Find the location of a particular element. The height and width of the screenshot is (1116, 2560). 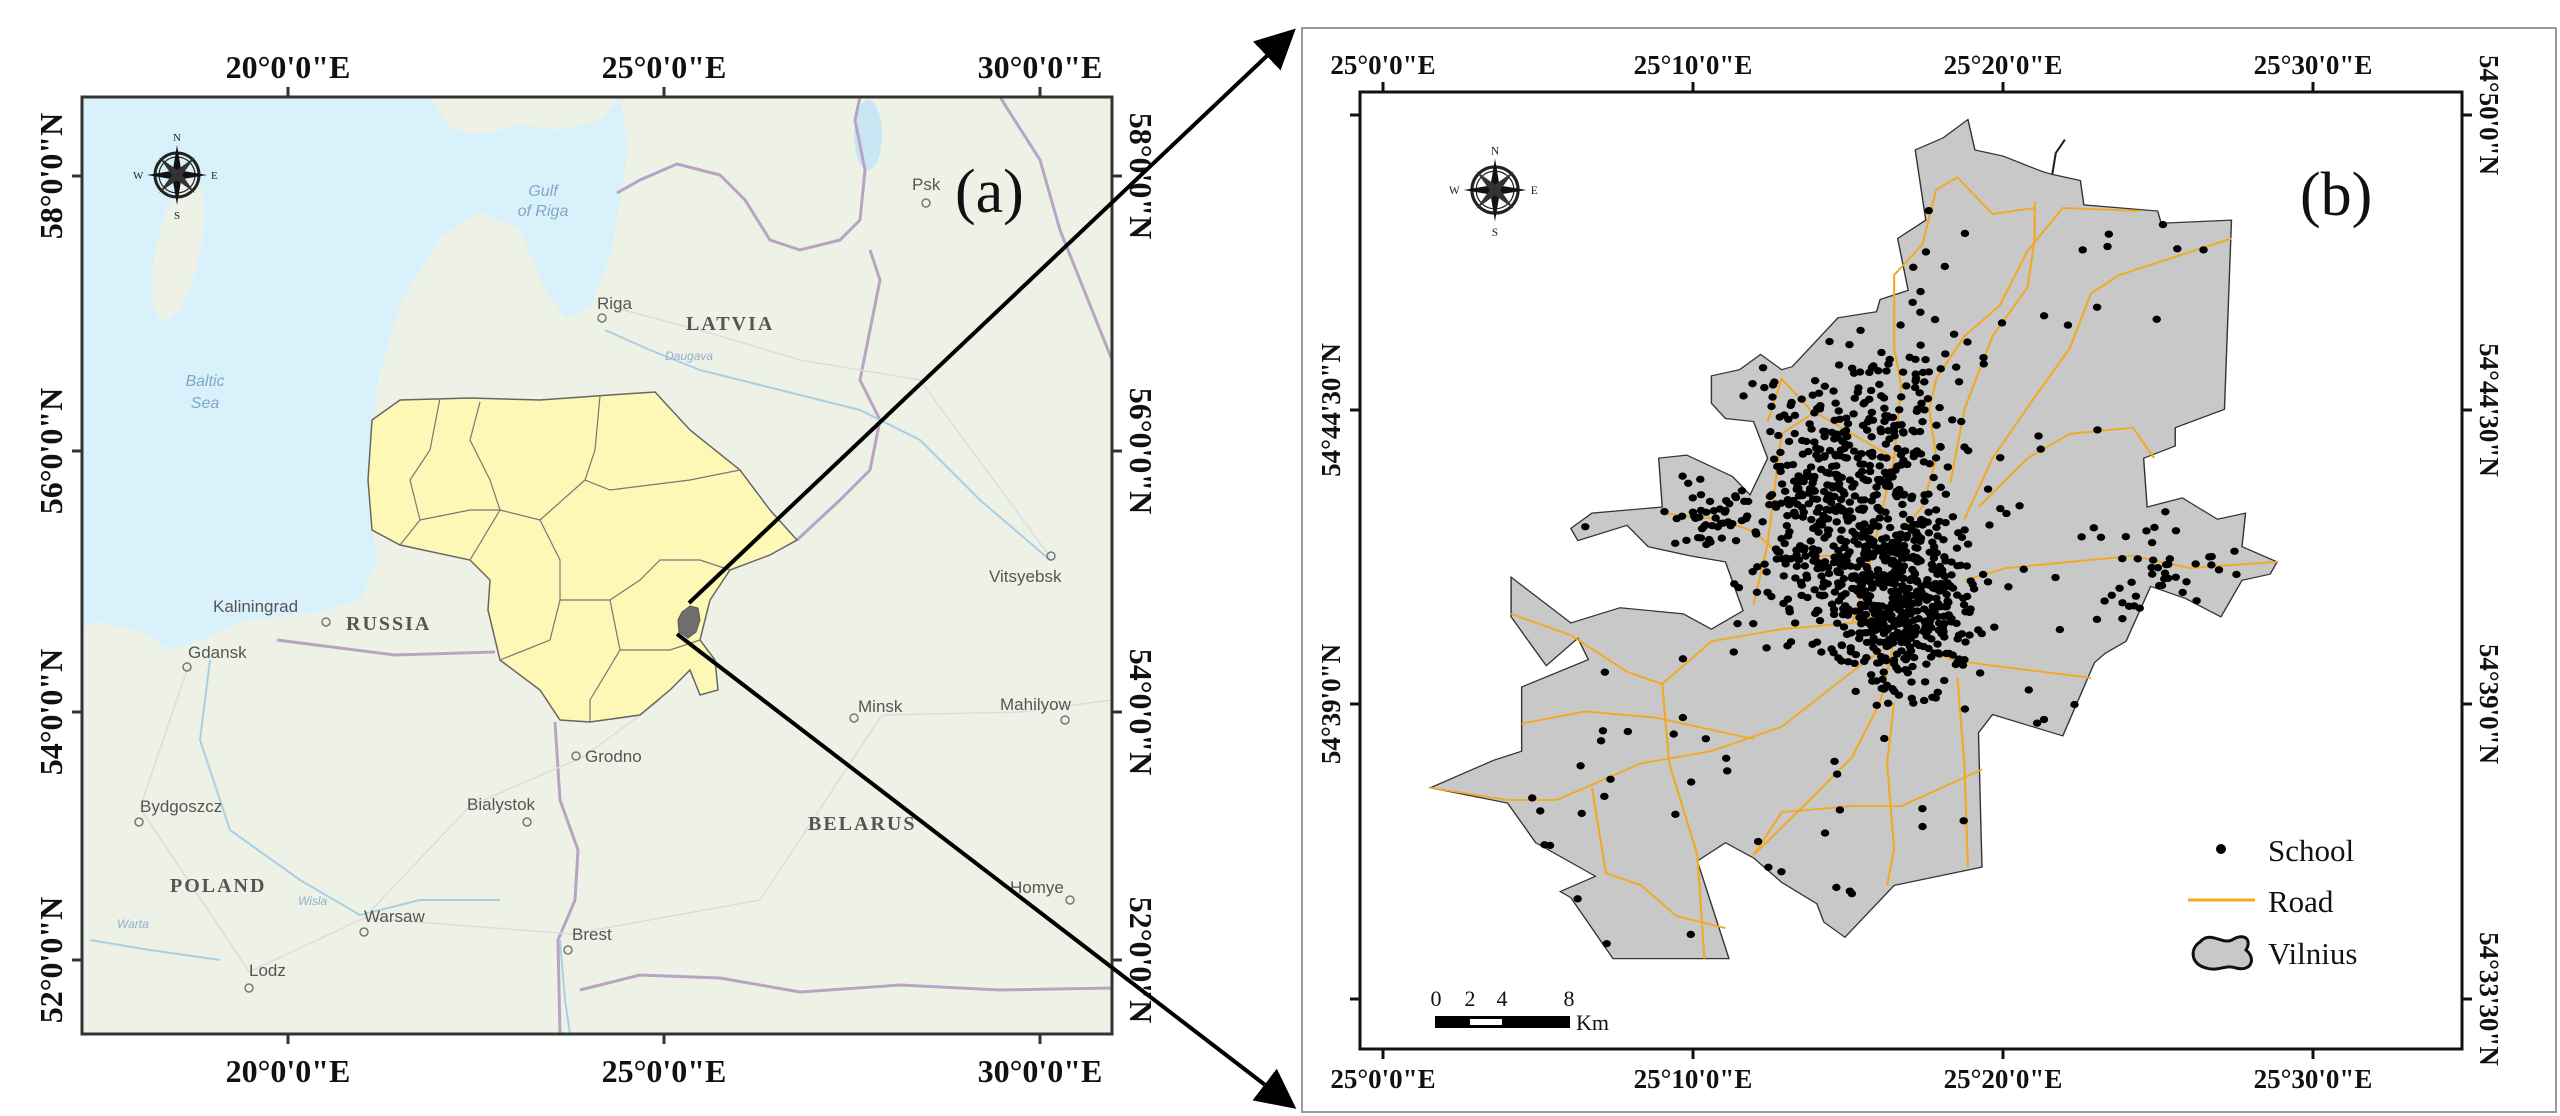

city-marker-kaliningrad is located at coordinates (326, 622).